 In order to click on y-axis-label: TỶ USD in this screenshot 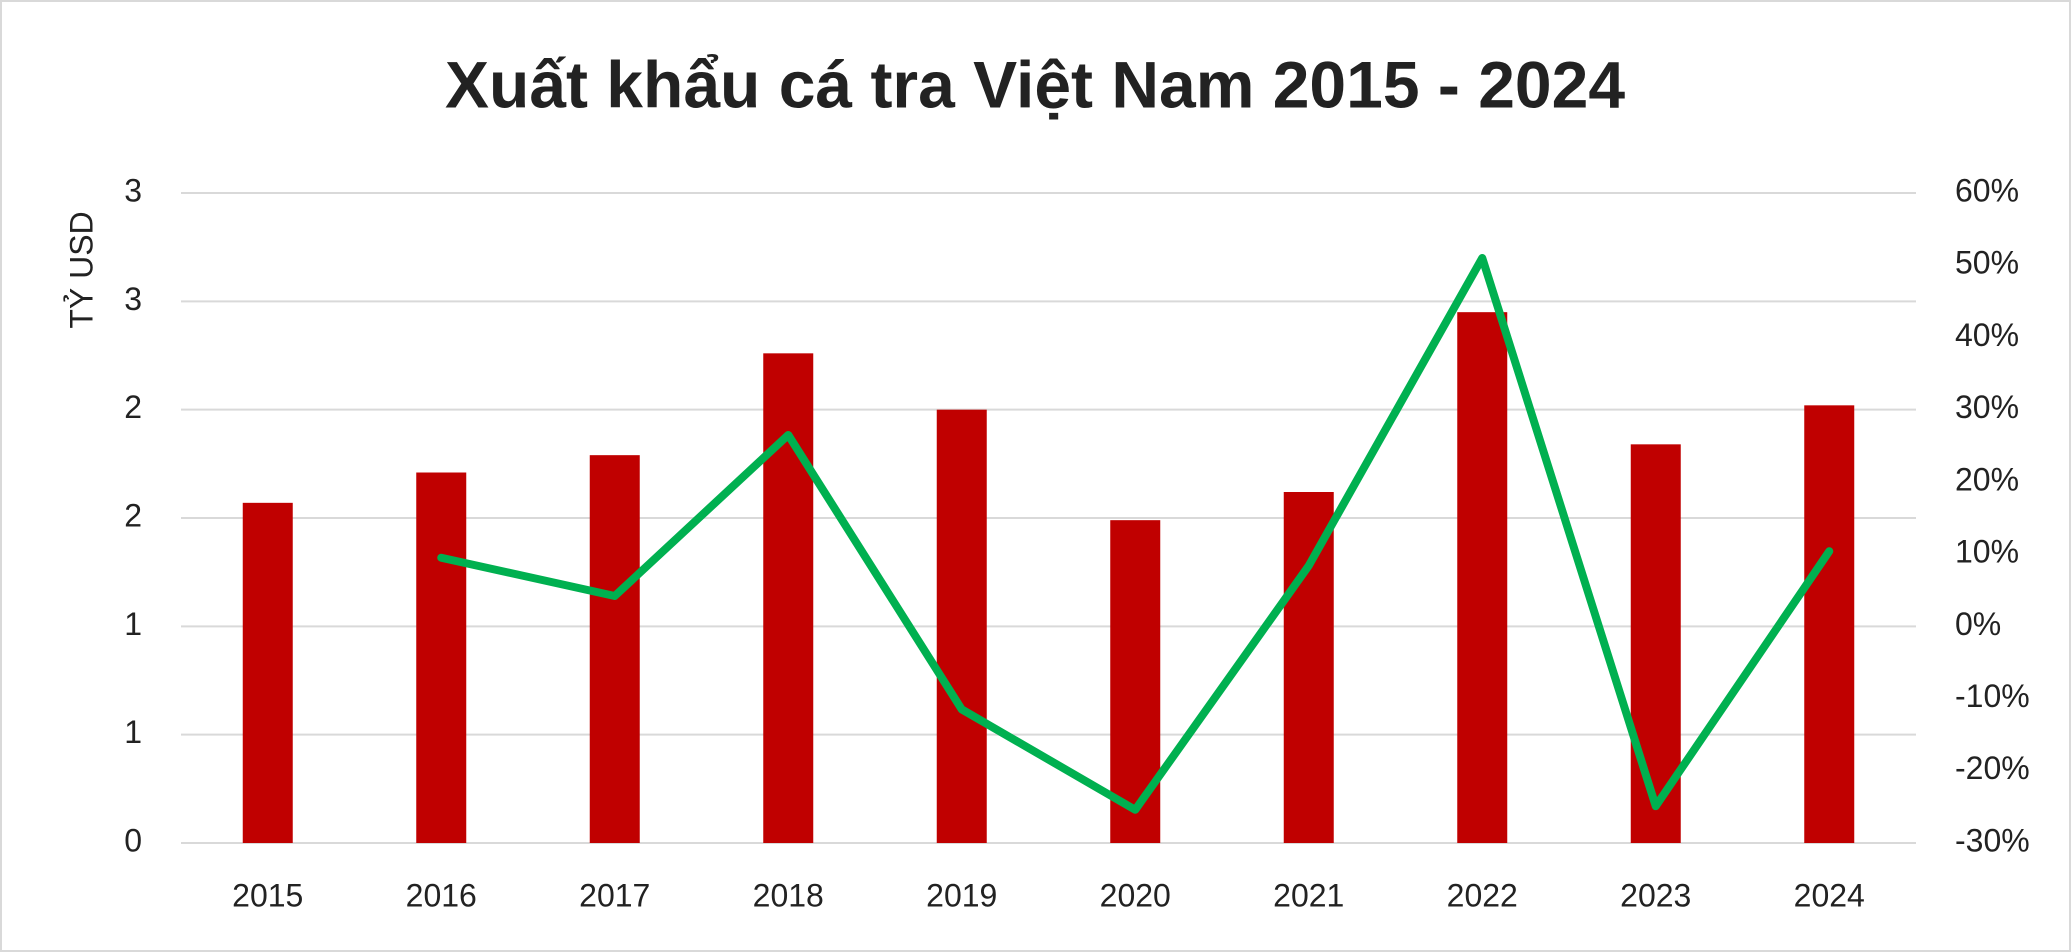, I will do `click(81, 269)`.